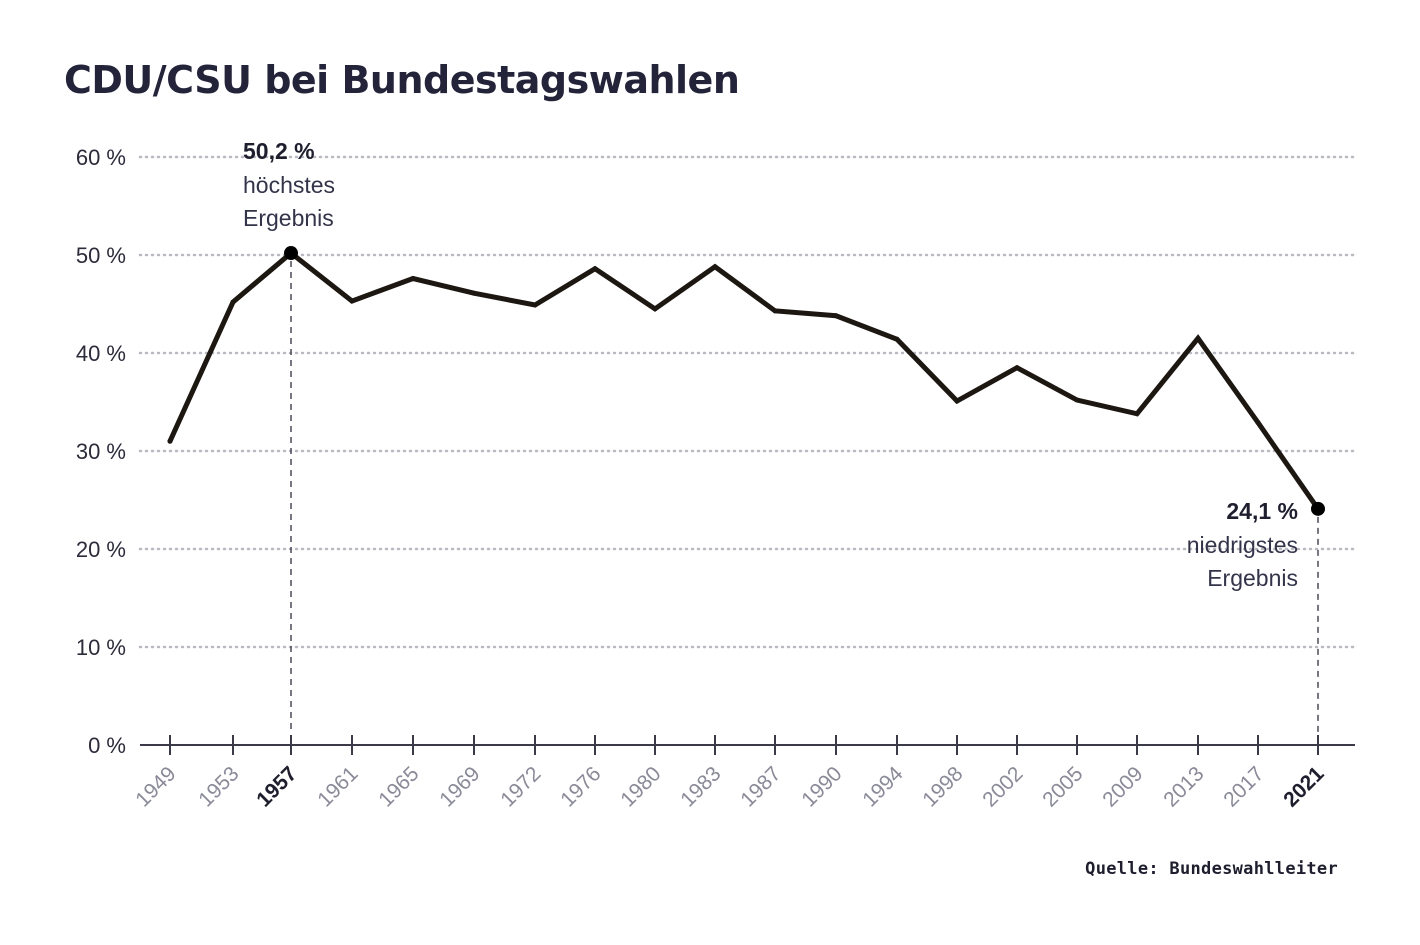 The width and height of the screenshot is (1420, 945). What do you see at coordinates (276, 786) in the screenshot?
I see `x-tick-label: 1957` at bounding box center [276, 786].